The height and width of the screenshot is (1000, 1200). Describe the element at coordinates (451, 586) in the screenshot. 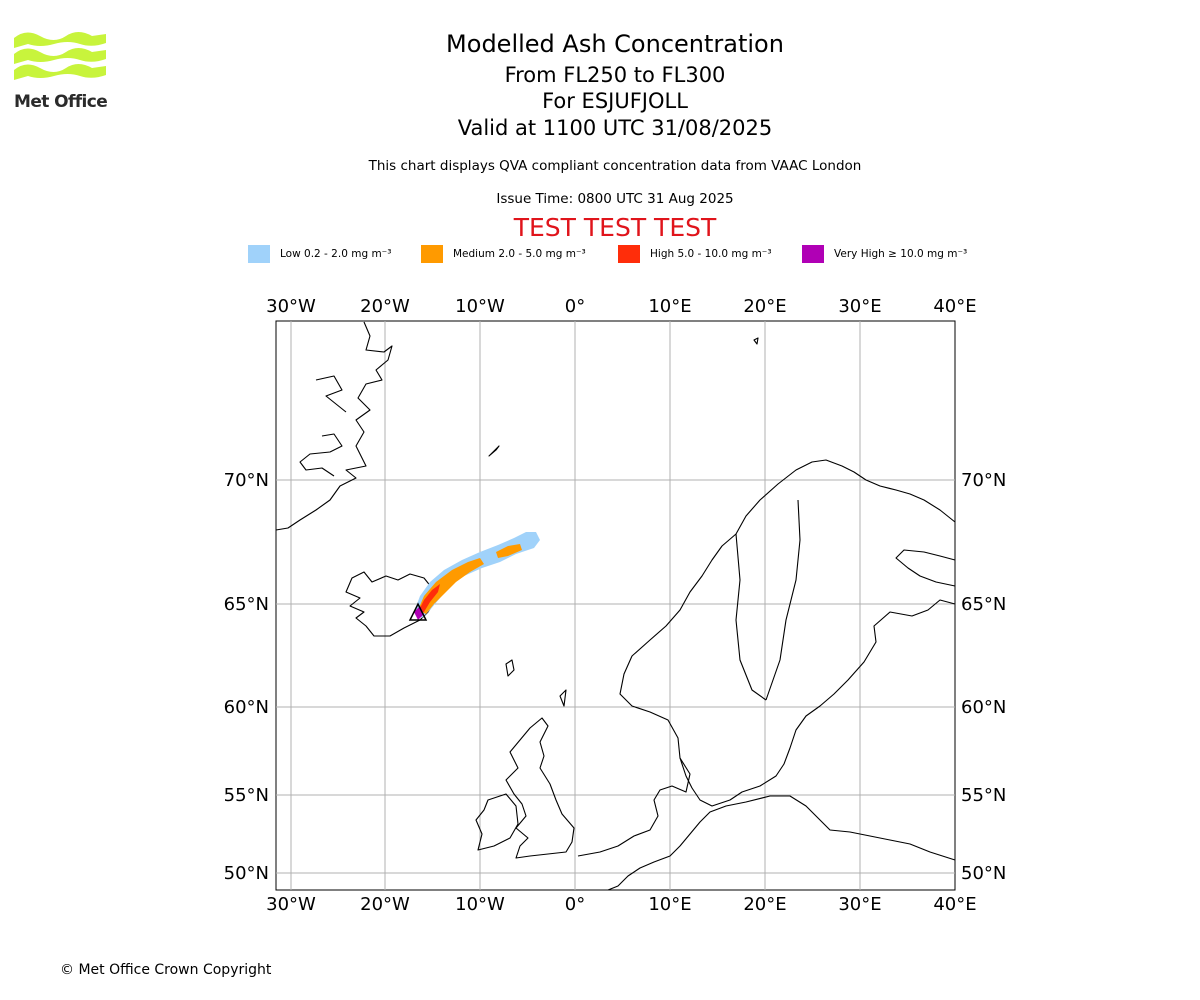

I see `ash-medium` at that location.